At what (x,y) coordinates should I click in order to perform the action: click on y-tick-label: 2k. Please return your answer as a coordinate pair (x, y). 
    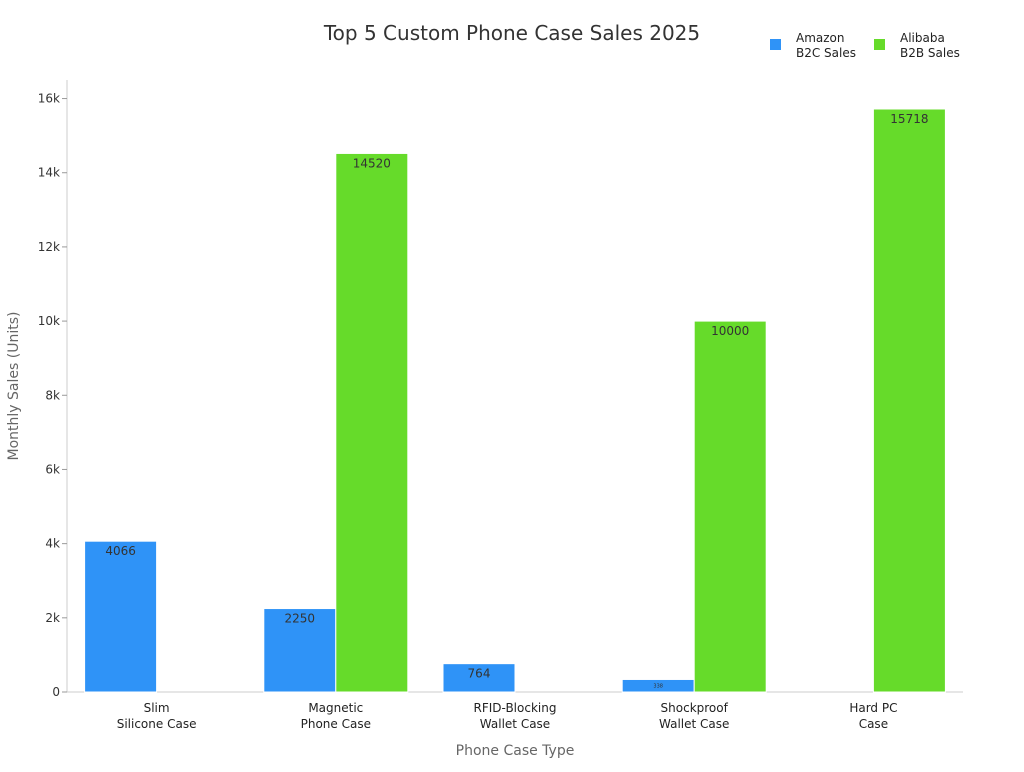
    Looking at the image, I should click on (52, 618).